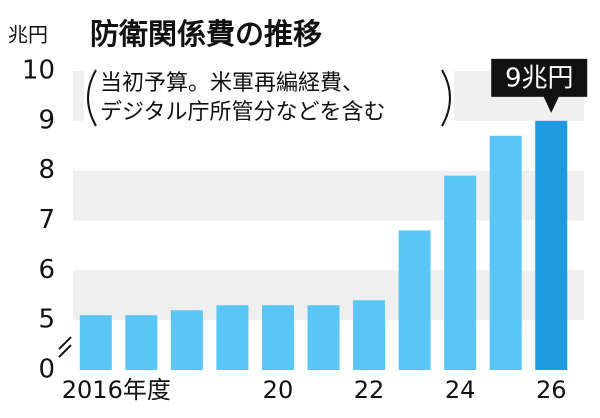 This screenshot has width=600, height=418. What do you see at coordinates (46, 370) in the screenshot?
I see `y-tick-label: 0` at bounding box center [46, 370].